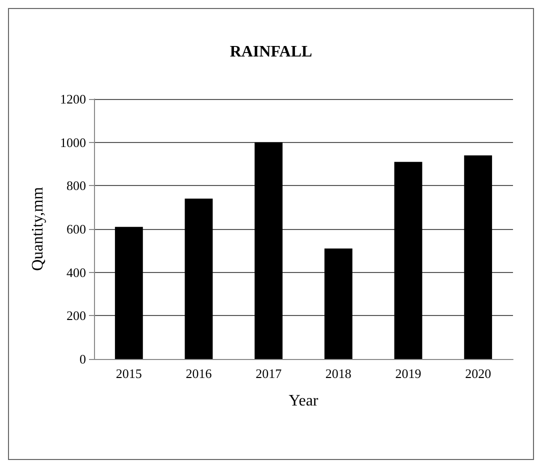 The image size is (542, 468). What do you see at coordinates (76, 186) in the screenshot?
I see `y-tick-label: 800` at bounding box center [76, 186].